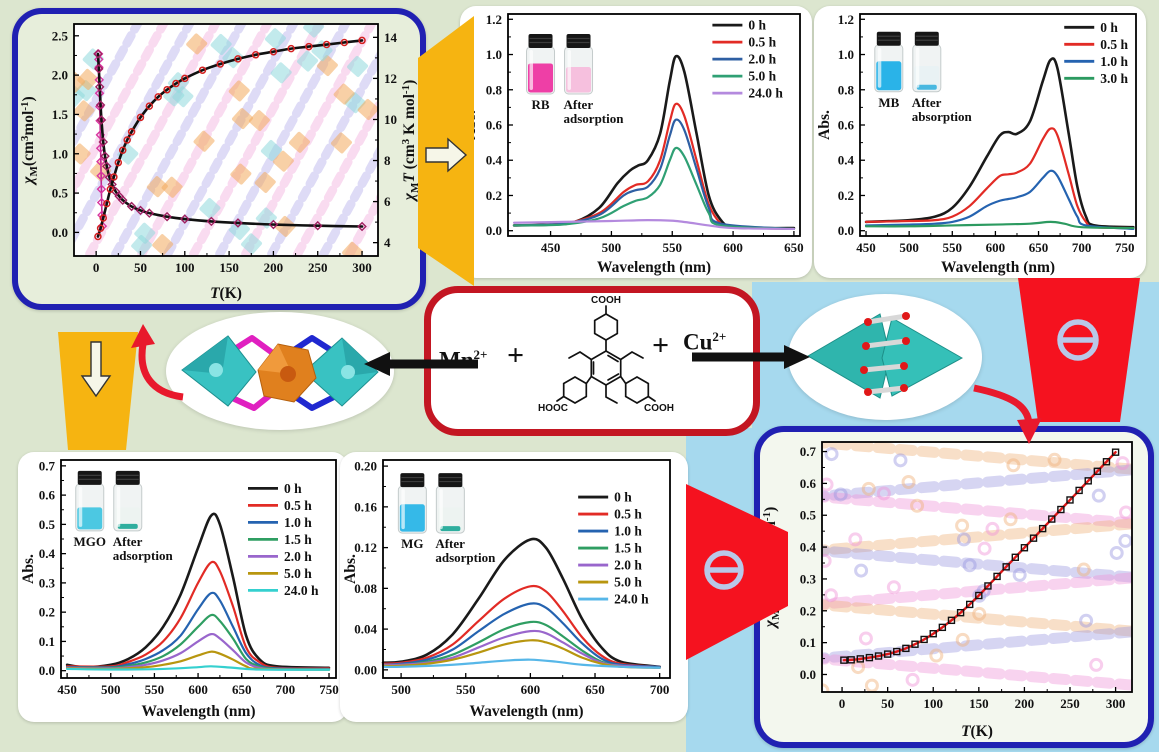  I want to click on svg-text: 6, so click(387, 201).